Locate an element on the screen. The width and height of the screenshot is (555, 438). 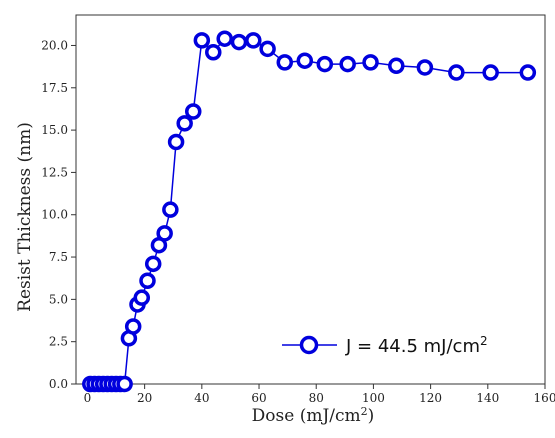
y-tick-label: 7.5 is located at coordinates (58, 257).